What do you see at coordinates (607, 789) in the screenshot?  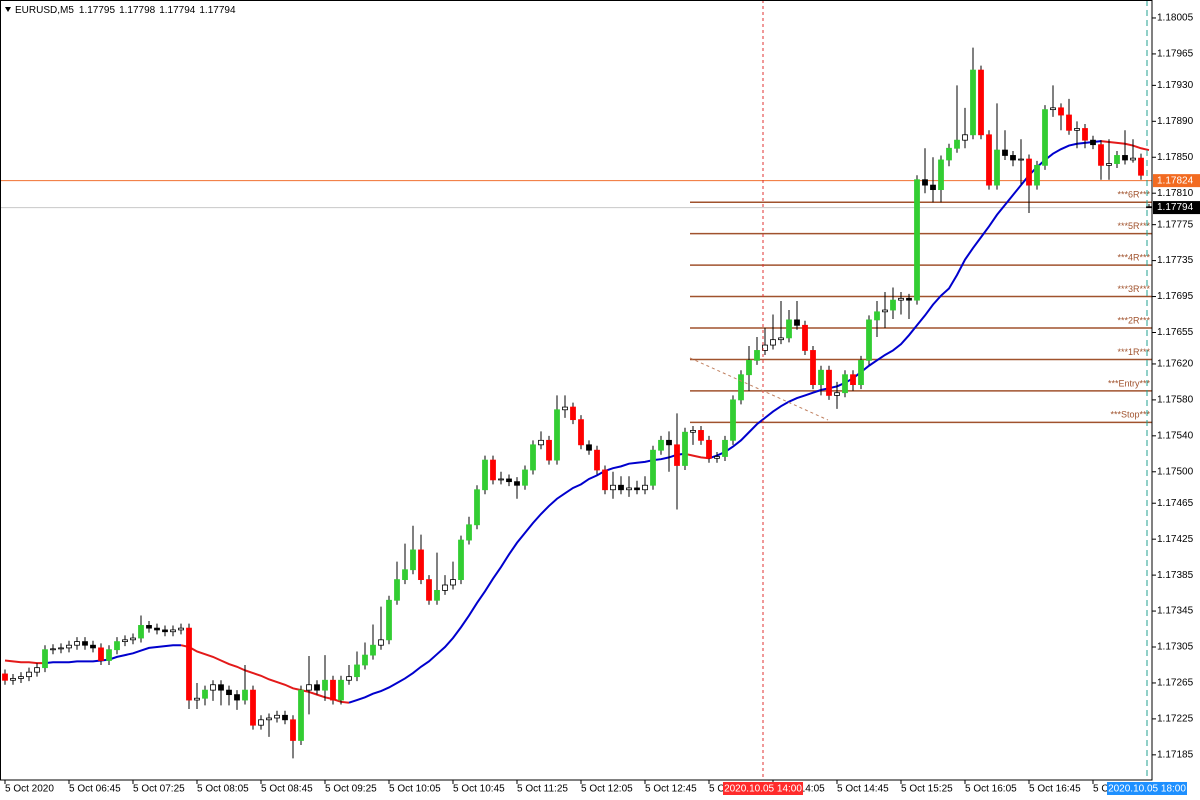 I see `x-tick-label: 5 Oct 12:05` at bounding box center [607, 789].